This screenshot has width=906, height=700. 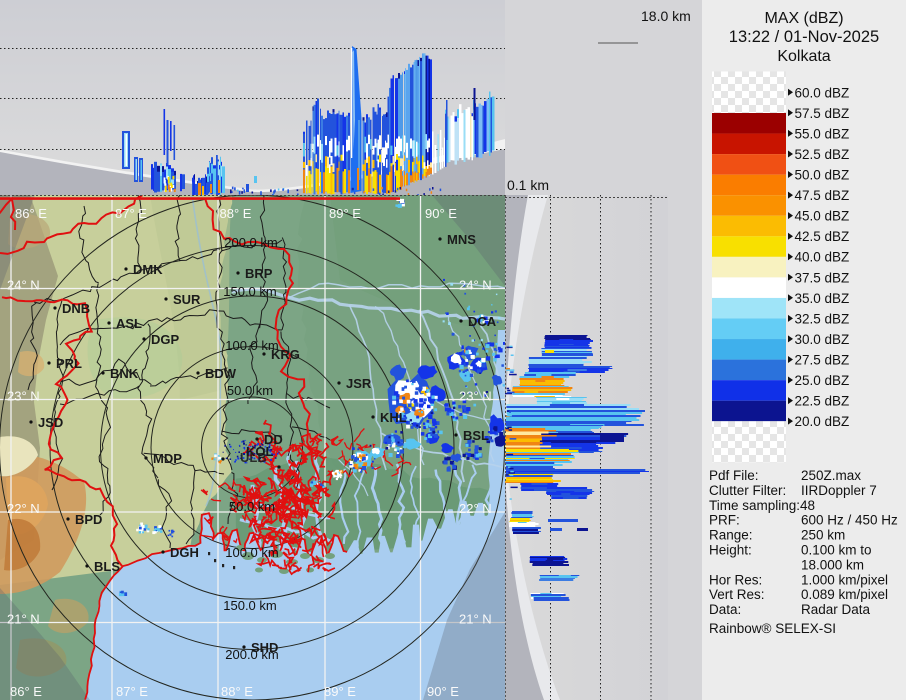 I want to click on svg-text: 27.5 dBZ, so click(x=822, y=360).